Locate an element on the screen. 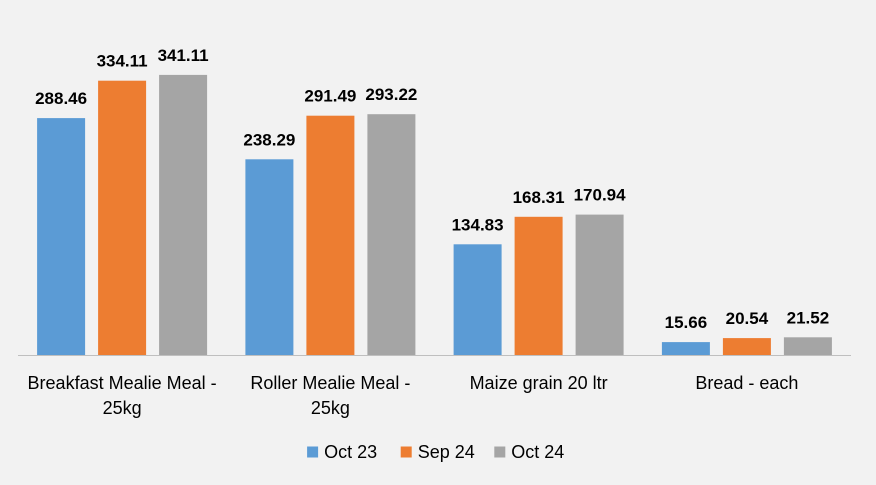  value-label: 15.66 is located at coordinates (686, 322).